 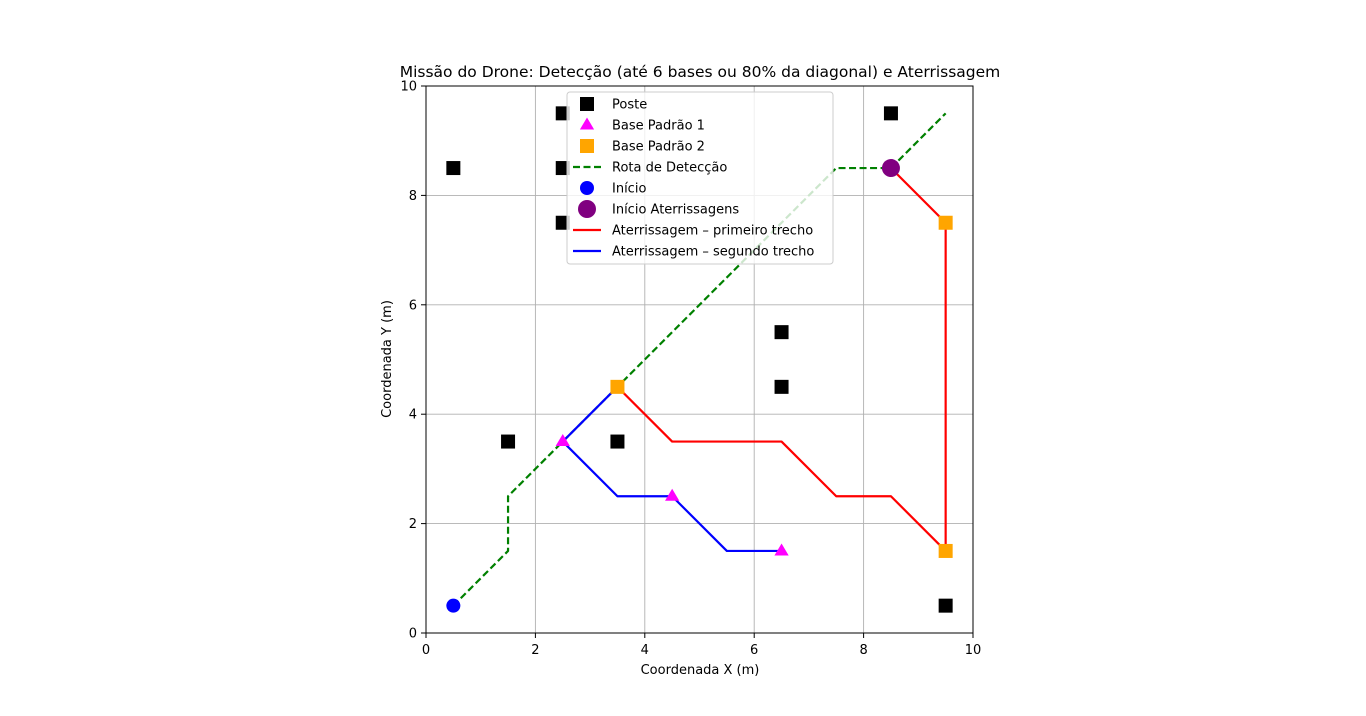 What do you see at coordinates (413, 634) in the screenshot?
I see `y-tick-label: 0` at bounding box center [413, 634].